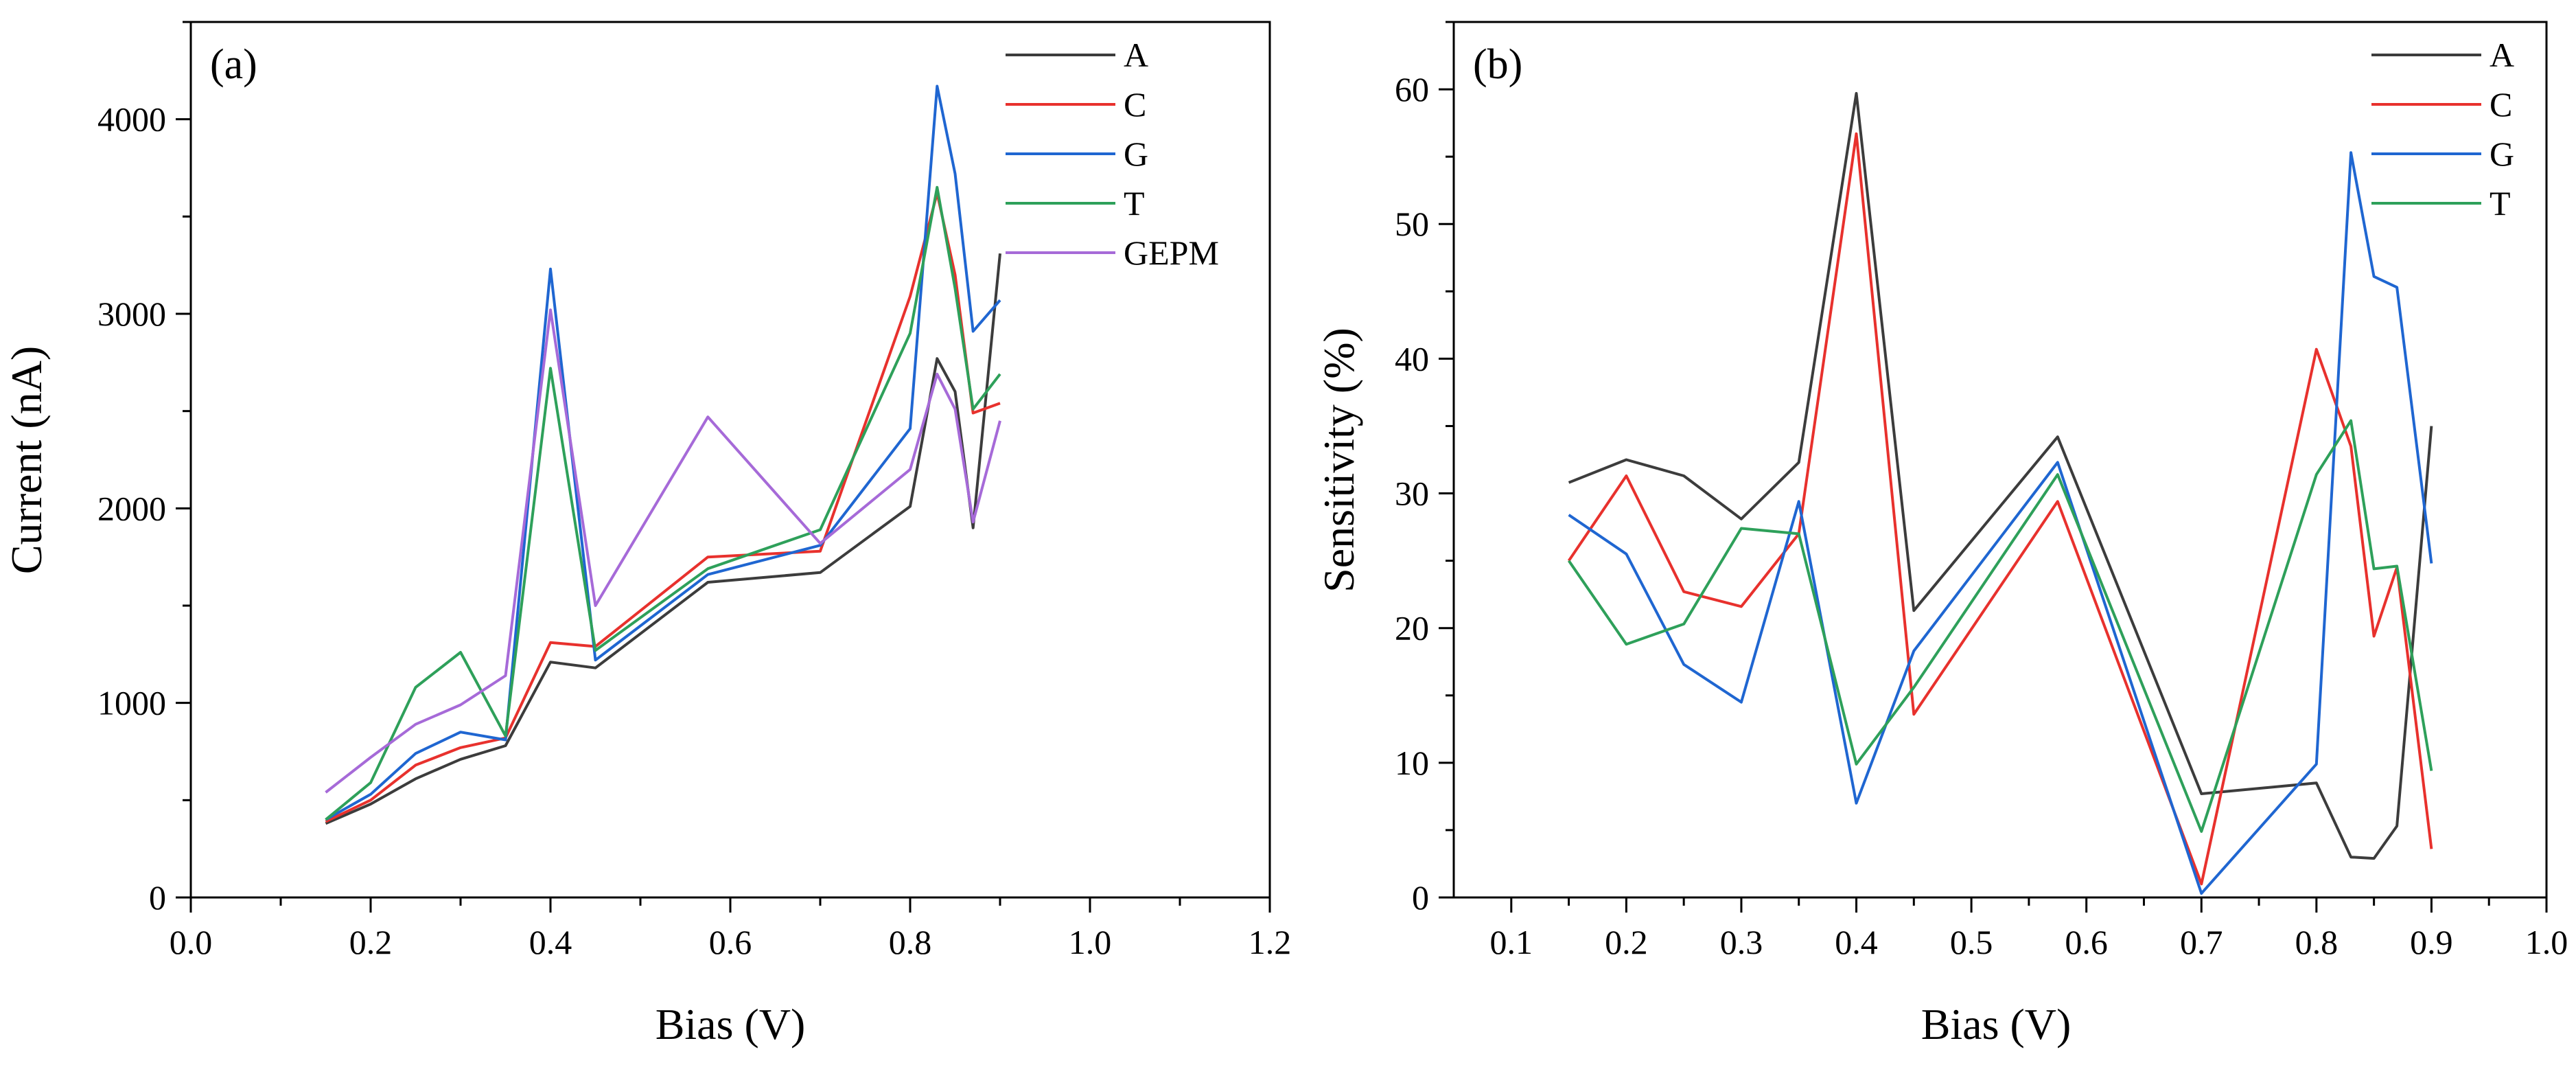 The height and width of the screenshot is (1065, 2576). What do you see at coordinates (1338, 460) in the screenshot?
I see `y-axis-title: Sensitivity (%)` at bounding box center [1338, 460].